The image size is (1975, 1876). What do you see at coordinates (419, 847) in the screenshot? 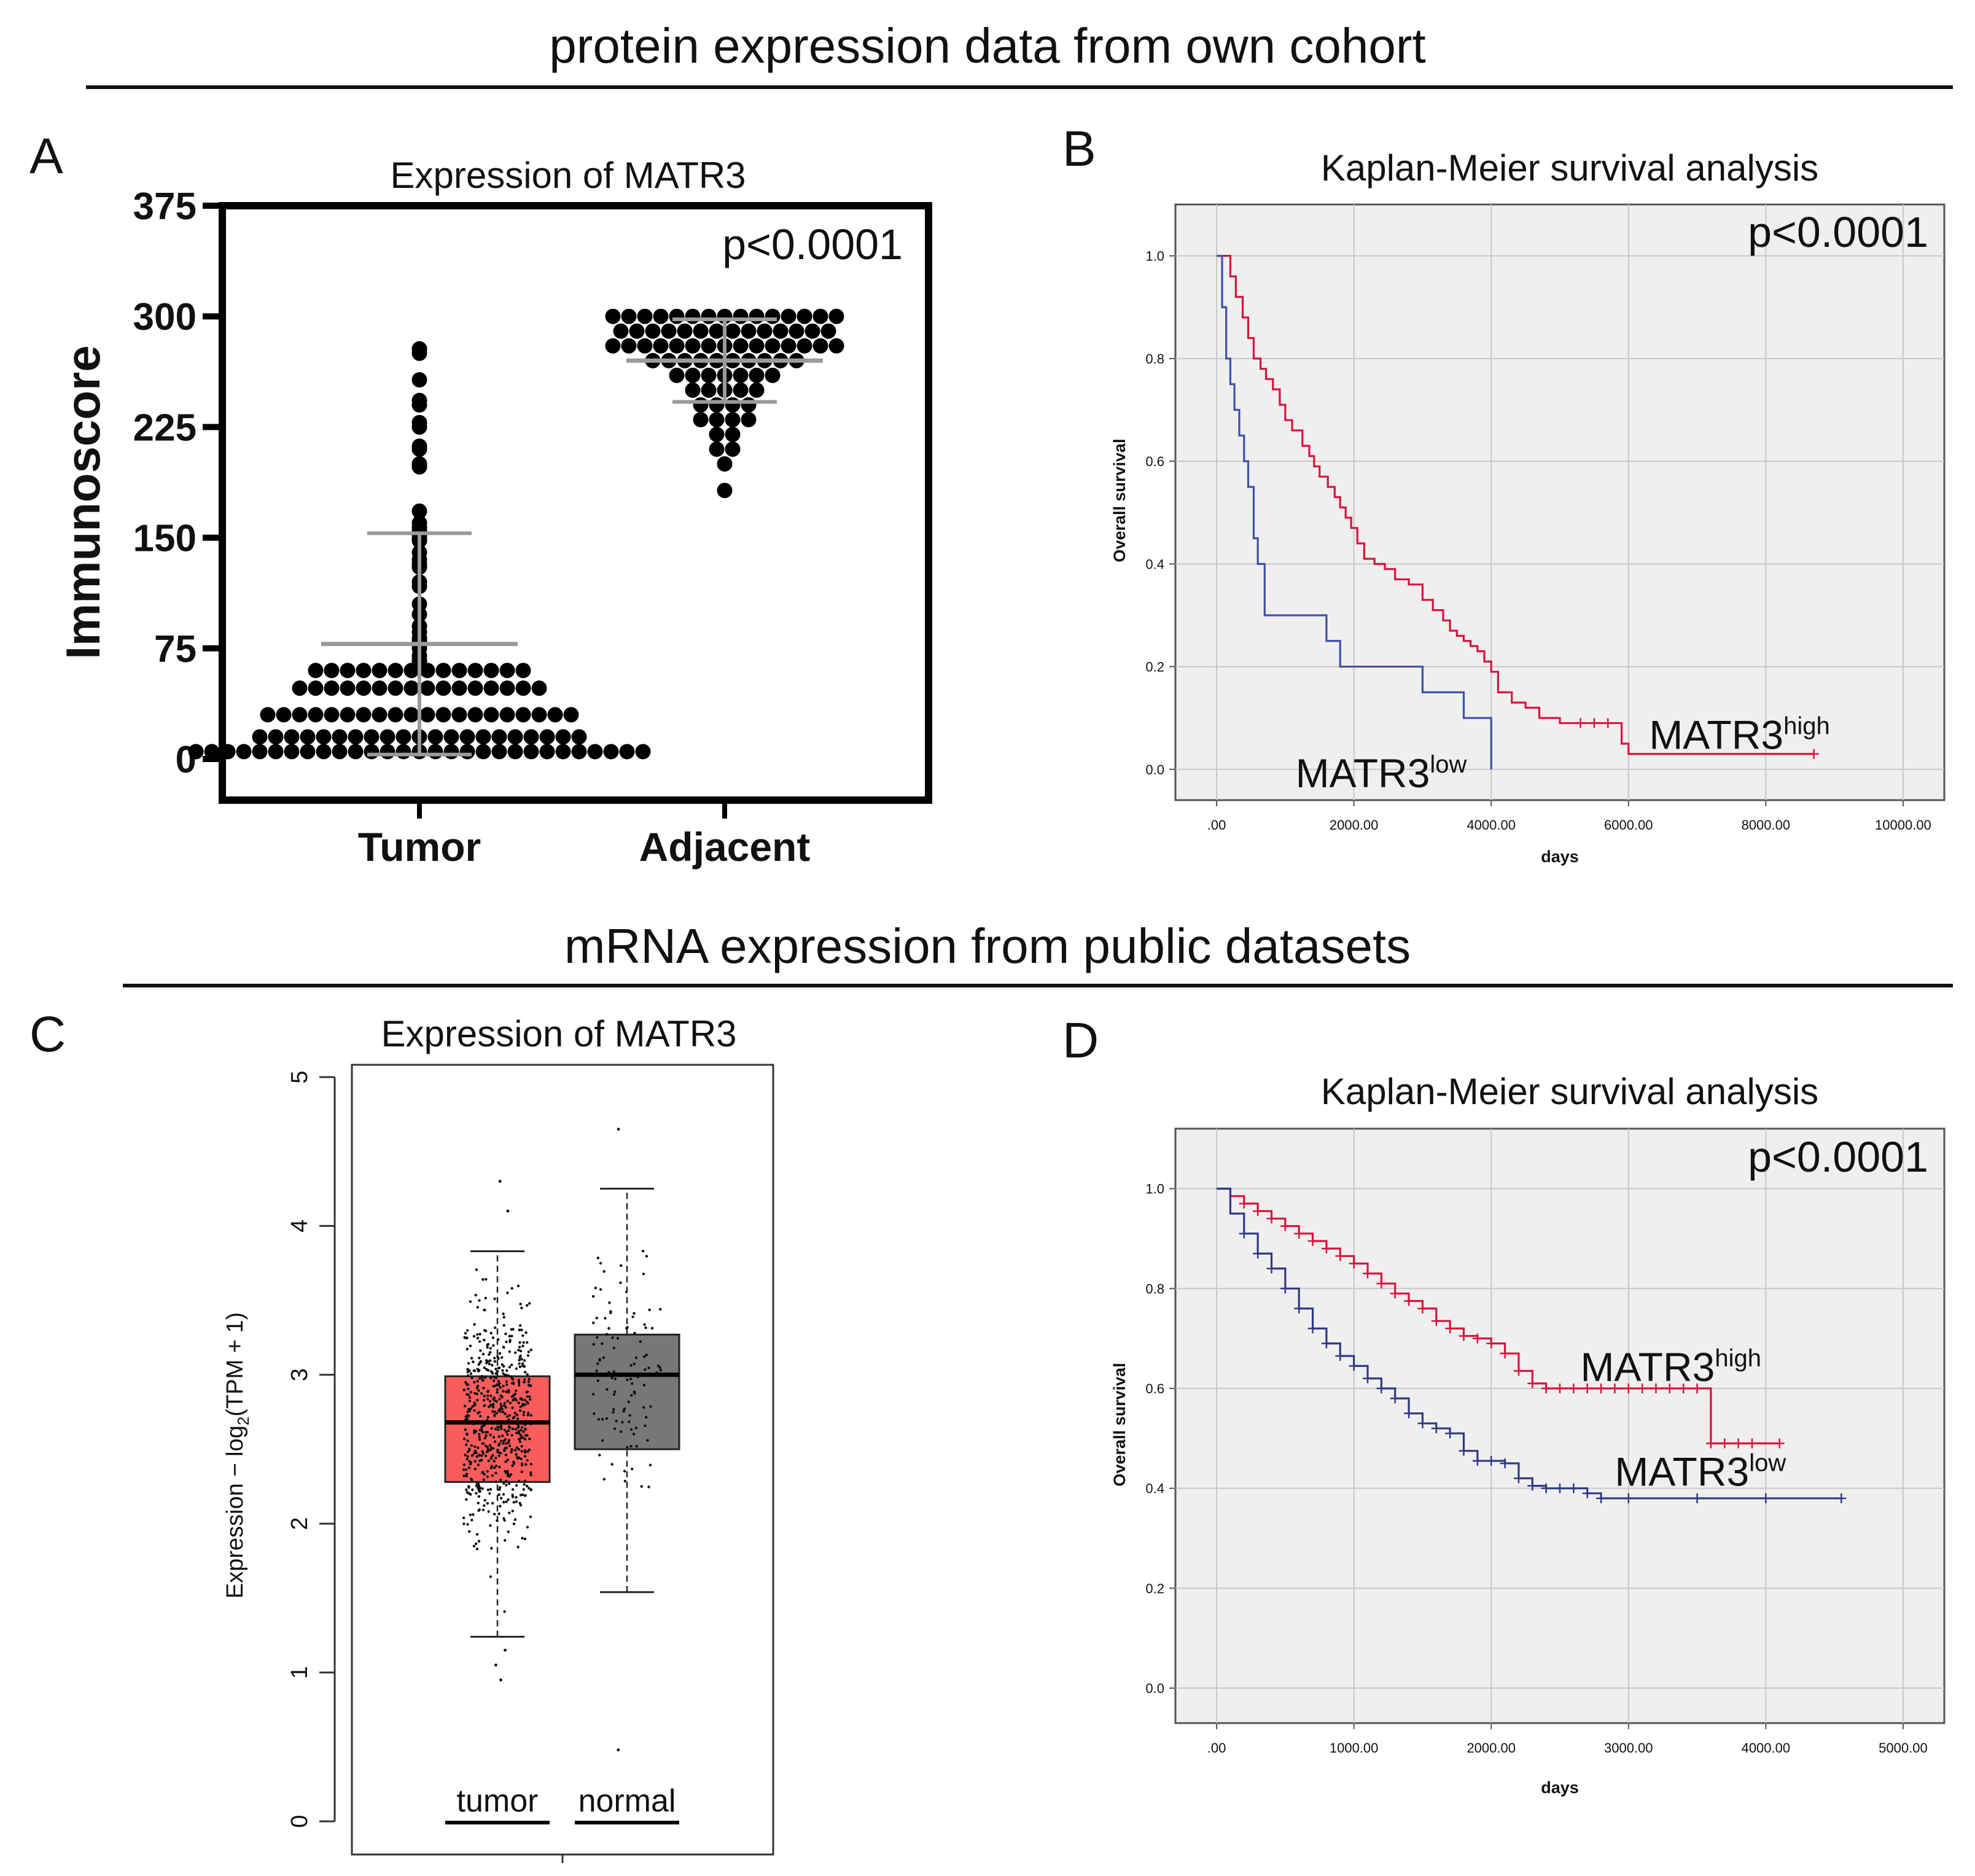
I see `panel-a-x-tick-label: Tumor` at bounding box center [419, 847].